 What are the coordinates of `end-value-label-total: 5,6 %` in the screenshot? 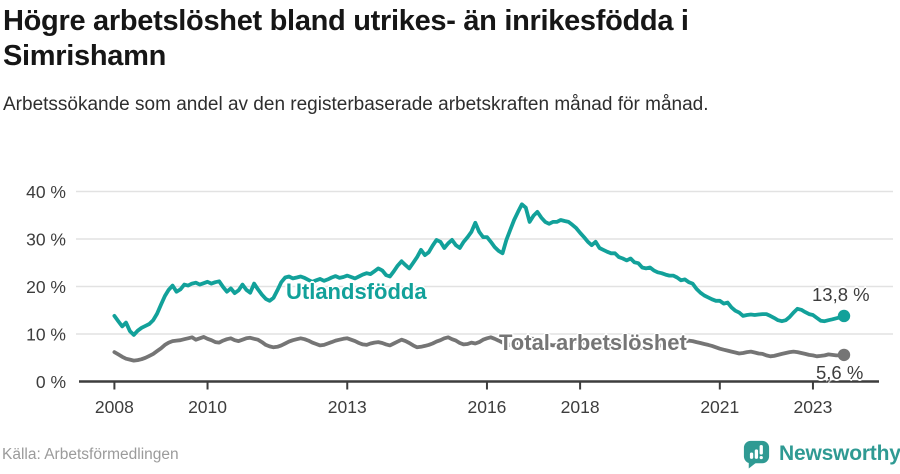 It's located at (840, 372).